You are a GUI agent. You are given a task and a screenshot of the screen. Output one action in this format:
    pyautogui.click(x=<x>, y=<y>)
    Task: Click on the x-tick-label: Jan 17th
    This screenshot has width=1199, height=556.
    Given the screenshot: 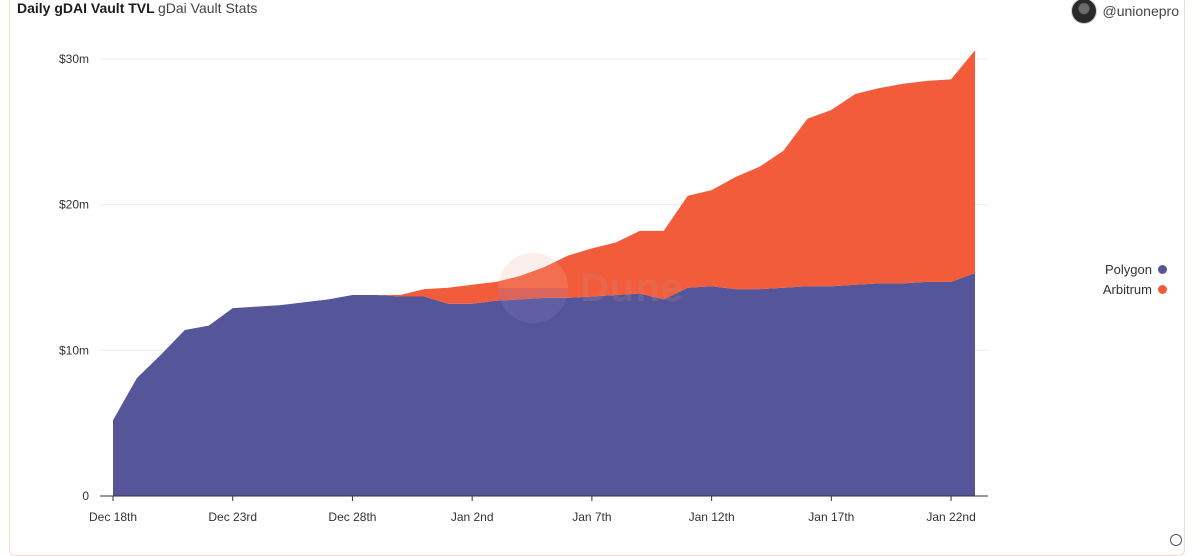 What is the action you would take?
    pyautogui.click(x=831, y=517)
    